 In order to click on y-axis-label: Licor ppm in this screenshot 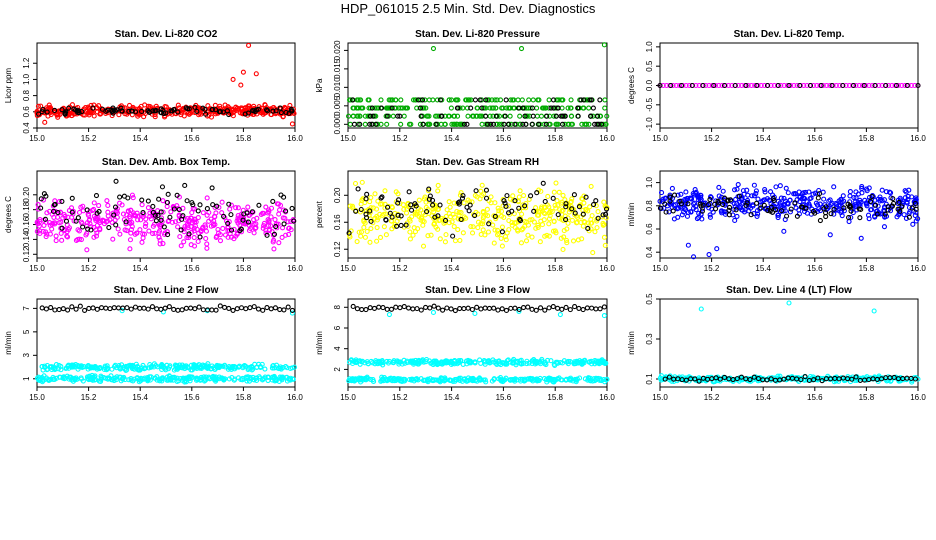, I will do `click(8, 85)`.